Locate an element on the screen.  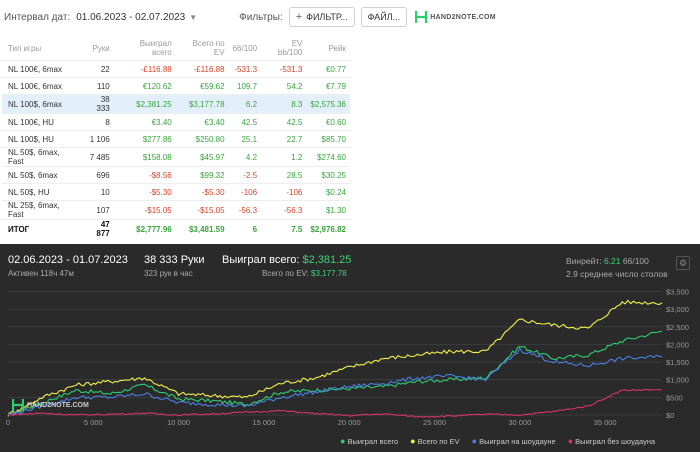
graph-watermark: HAND2NOTE.COM is located at coordinates (50, 405).